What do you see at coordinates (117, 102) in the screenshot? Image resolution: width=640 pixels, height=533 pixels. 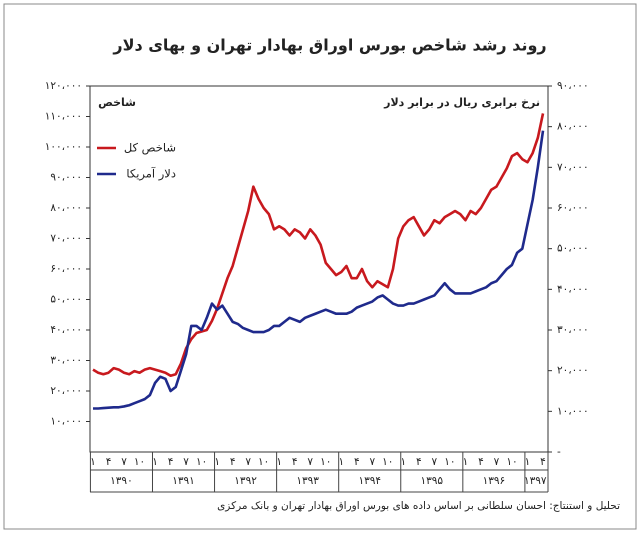 I see `y-axis-label: شاخص` at bounding box center [117, 102].